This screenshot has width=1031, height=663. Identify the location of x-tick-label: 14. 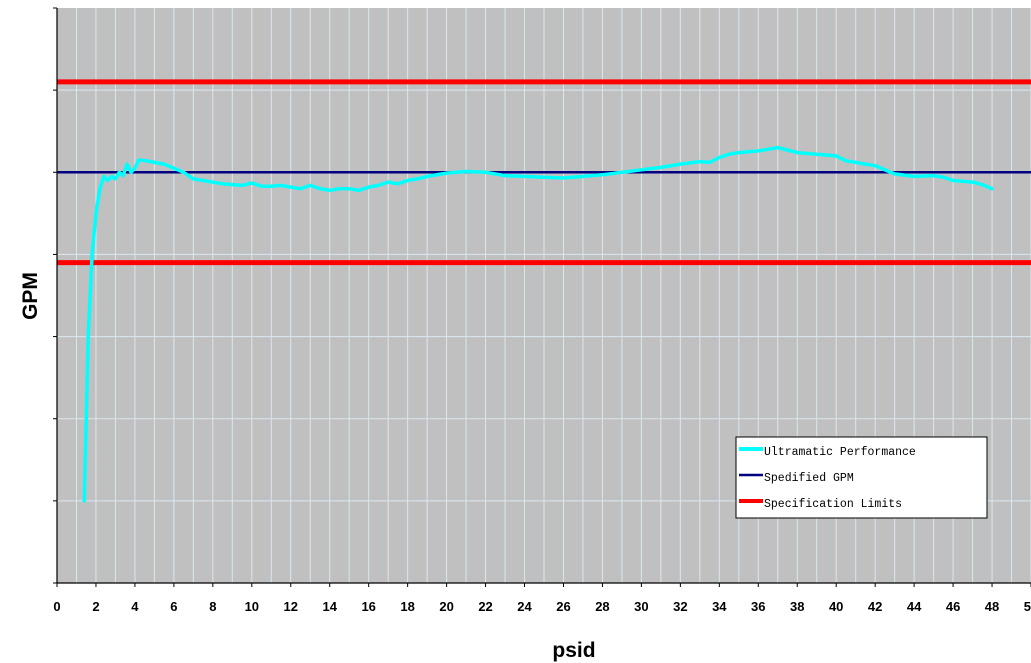
(329, 606).